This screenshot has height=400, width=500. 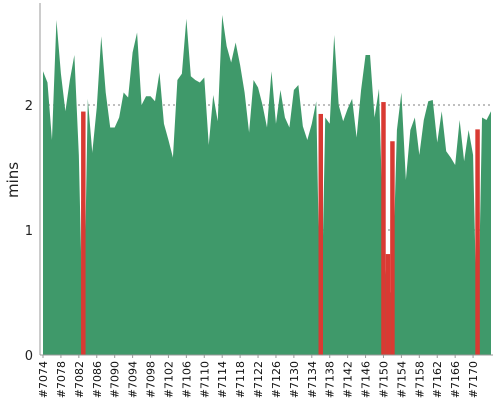 I want to click on x-tick-label: #7170, so click(x=473, y=379).